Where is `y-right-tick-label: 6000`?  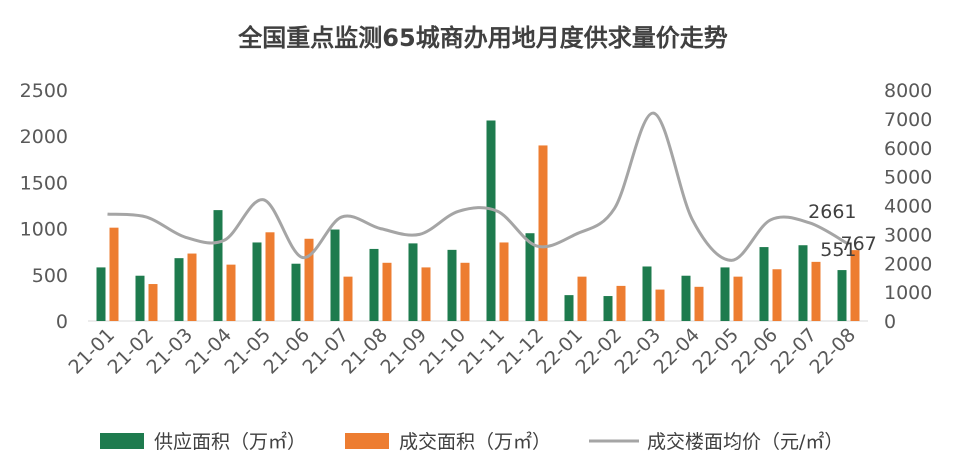 y-right-tick-label: 6000 is located at coordinates (908, 149).